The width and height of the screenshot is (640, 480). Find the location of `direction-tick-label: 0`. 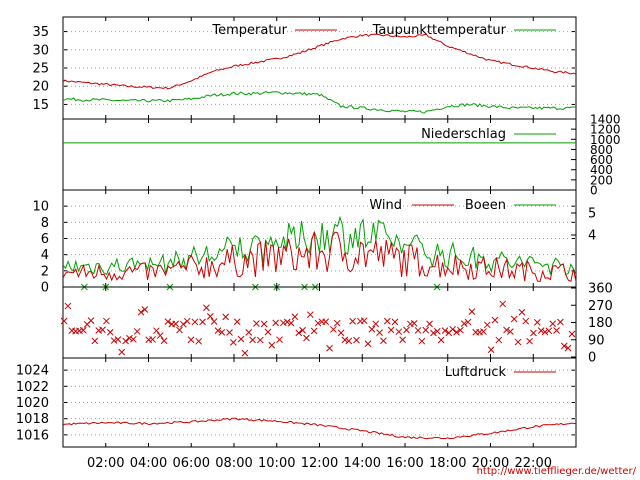

direction-tick-label: 0 is located at coordinates (592, 358).